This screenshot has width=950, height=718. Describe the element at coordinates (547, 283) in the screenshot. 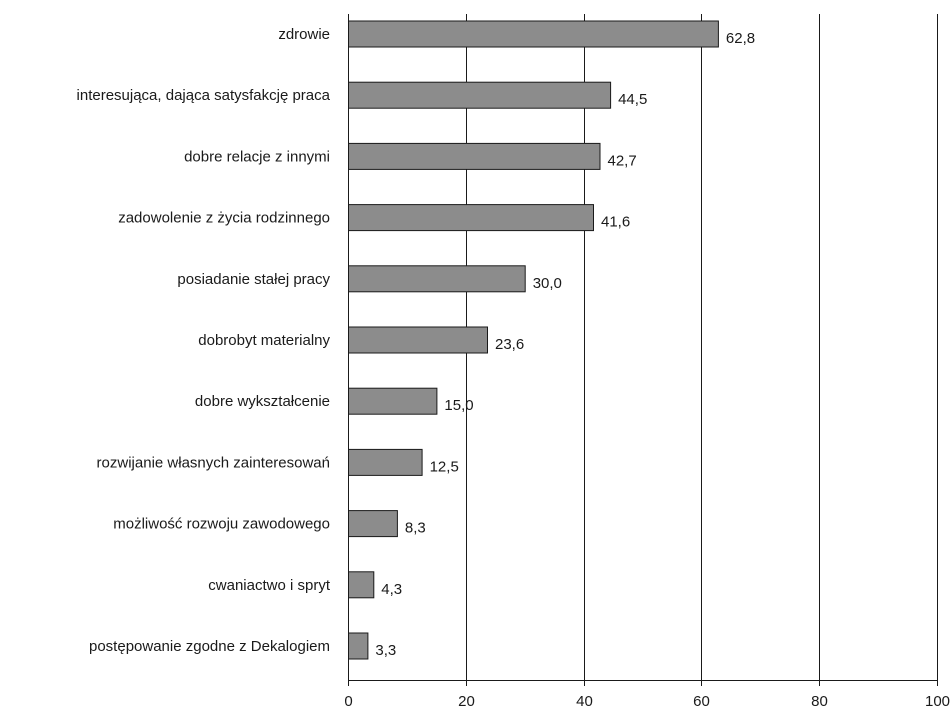

I see `value-label: 30,0` at that location.